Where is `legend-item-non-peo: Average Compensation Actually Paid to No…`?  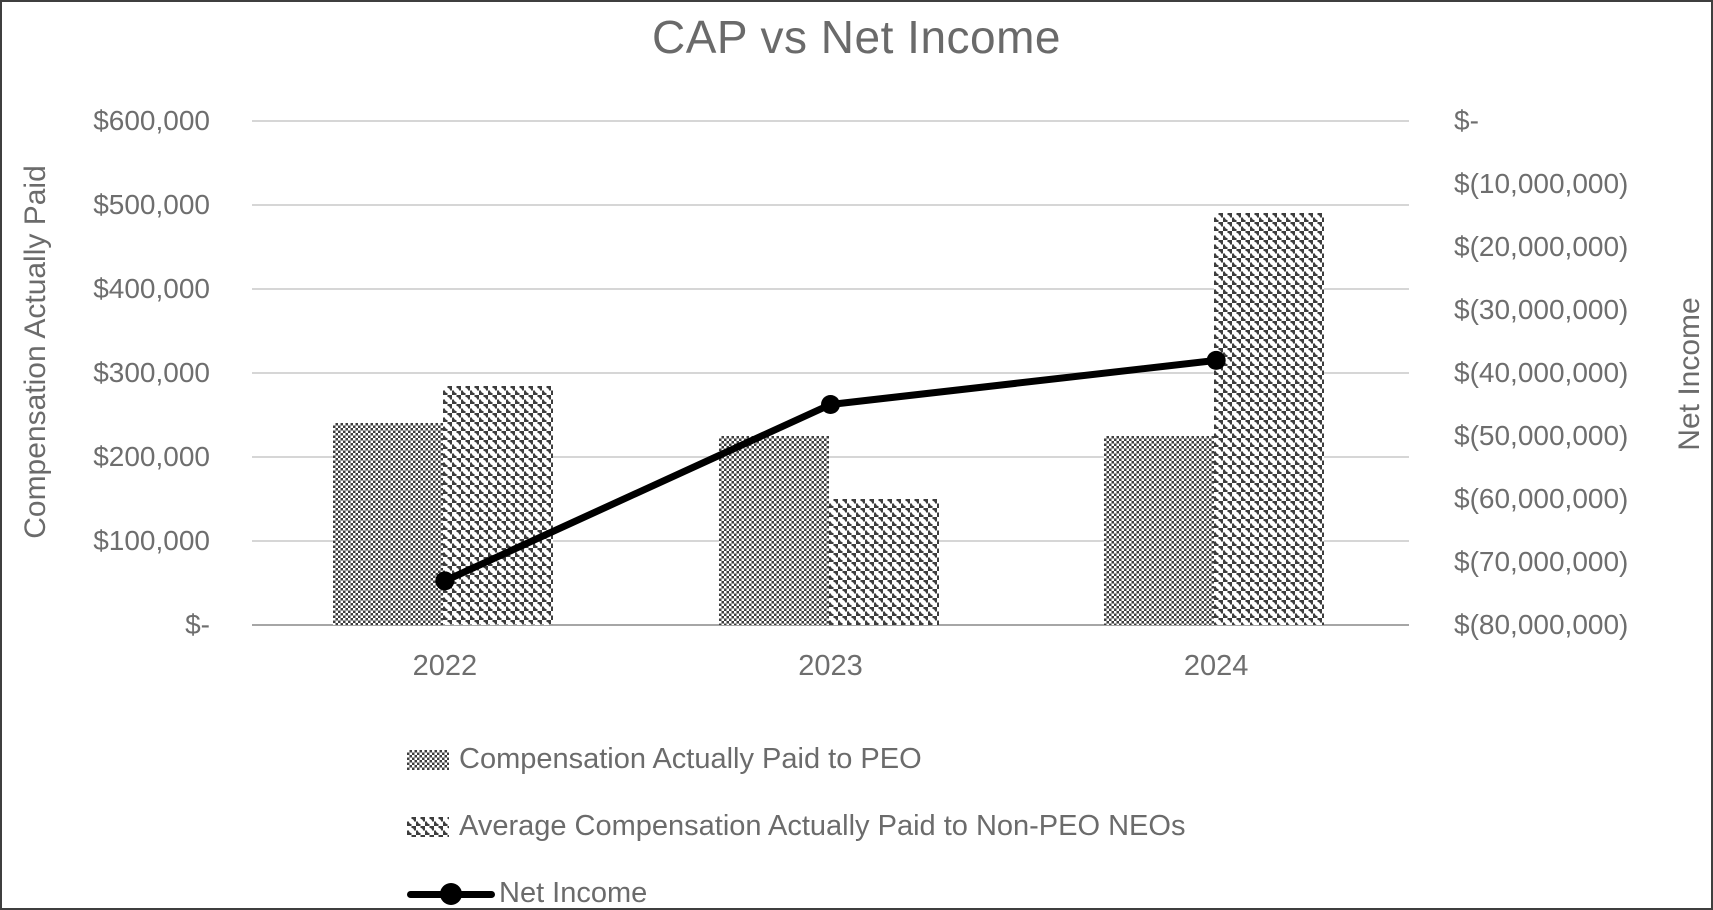 legend-item-non-peo: Average Compensation Actually Paid to No… is located at coordinates (796, 826).